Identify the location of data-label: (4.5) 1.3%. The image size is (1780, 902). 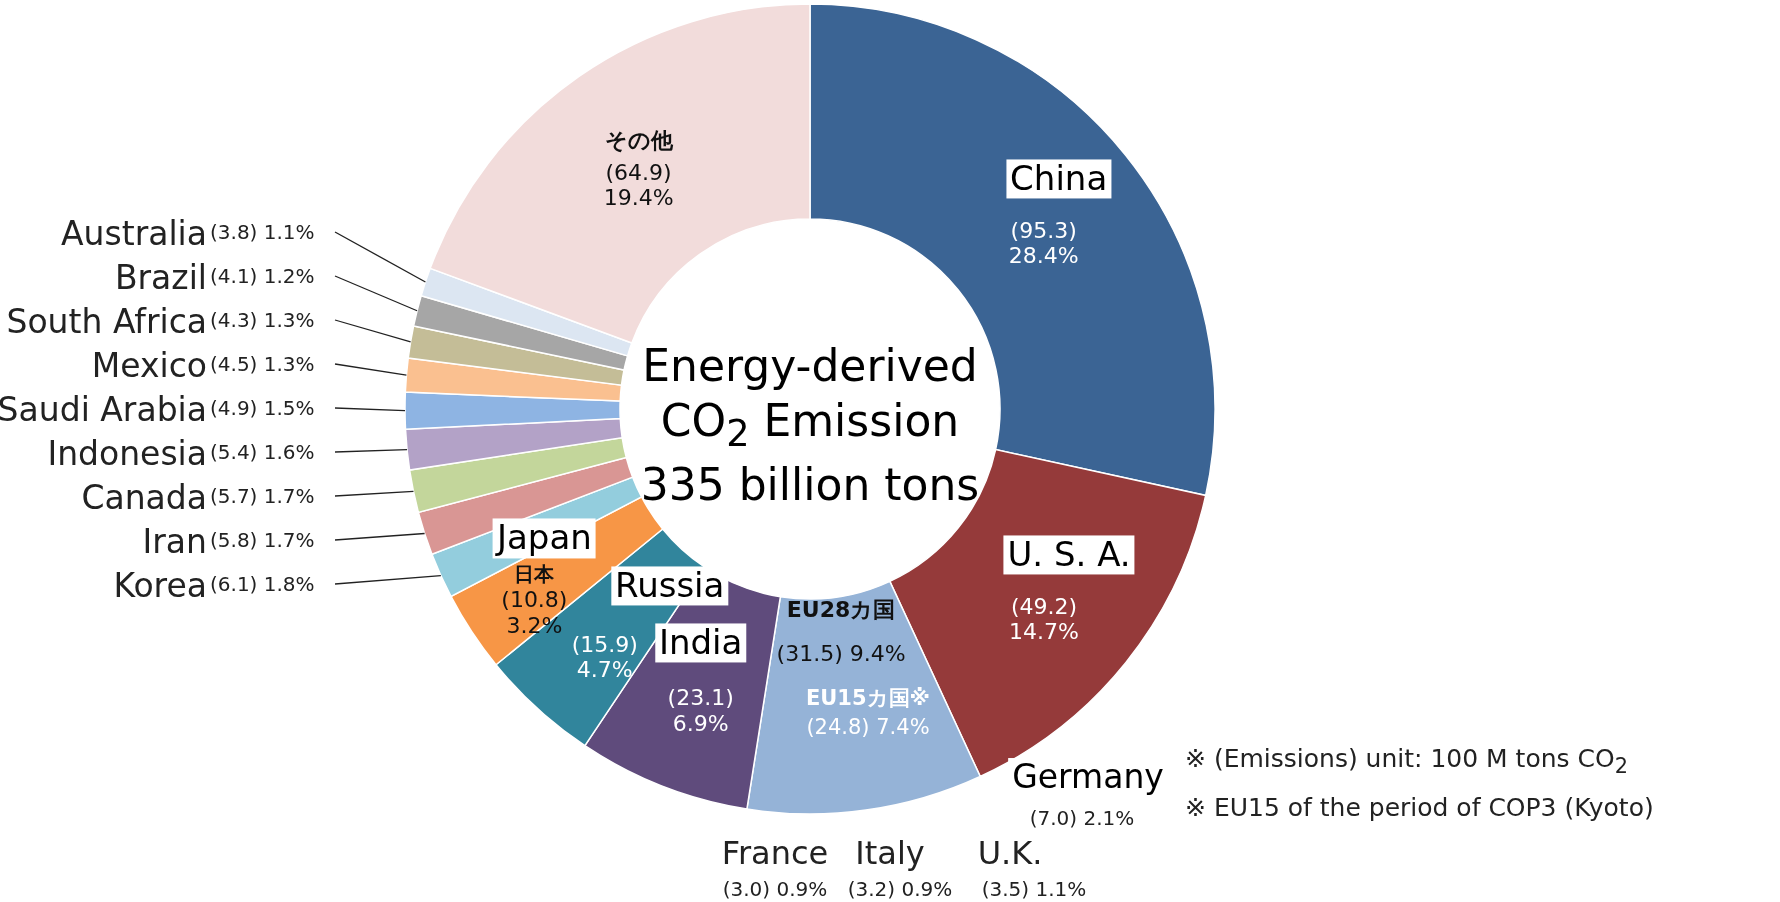
(262, 363).